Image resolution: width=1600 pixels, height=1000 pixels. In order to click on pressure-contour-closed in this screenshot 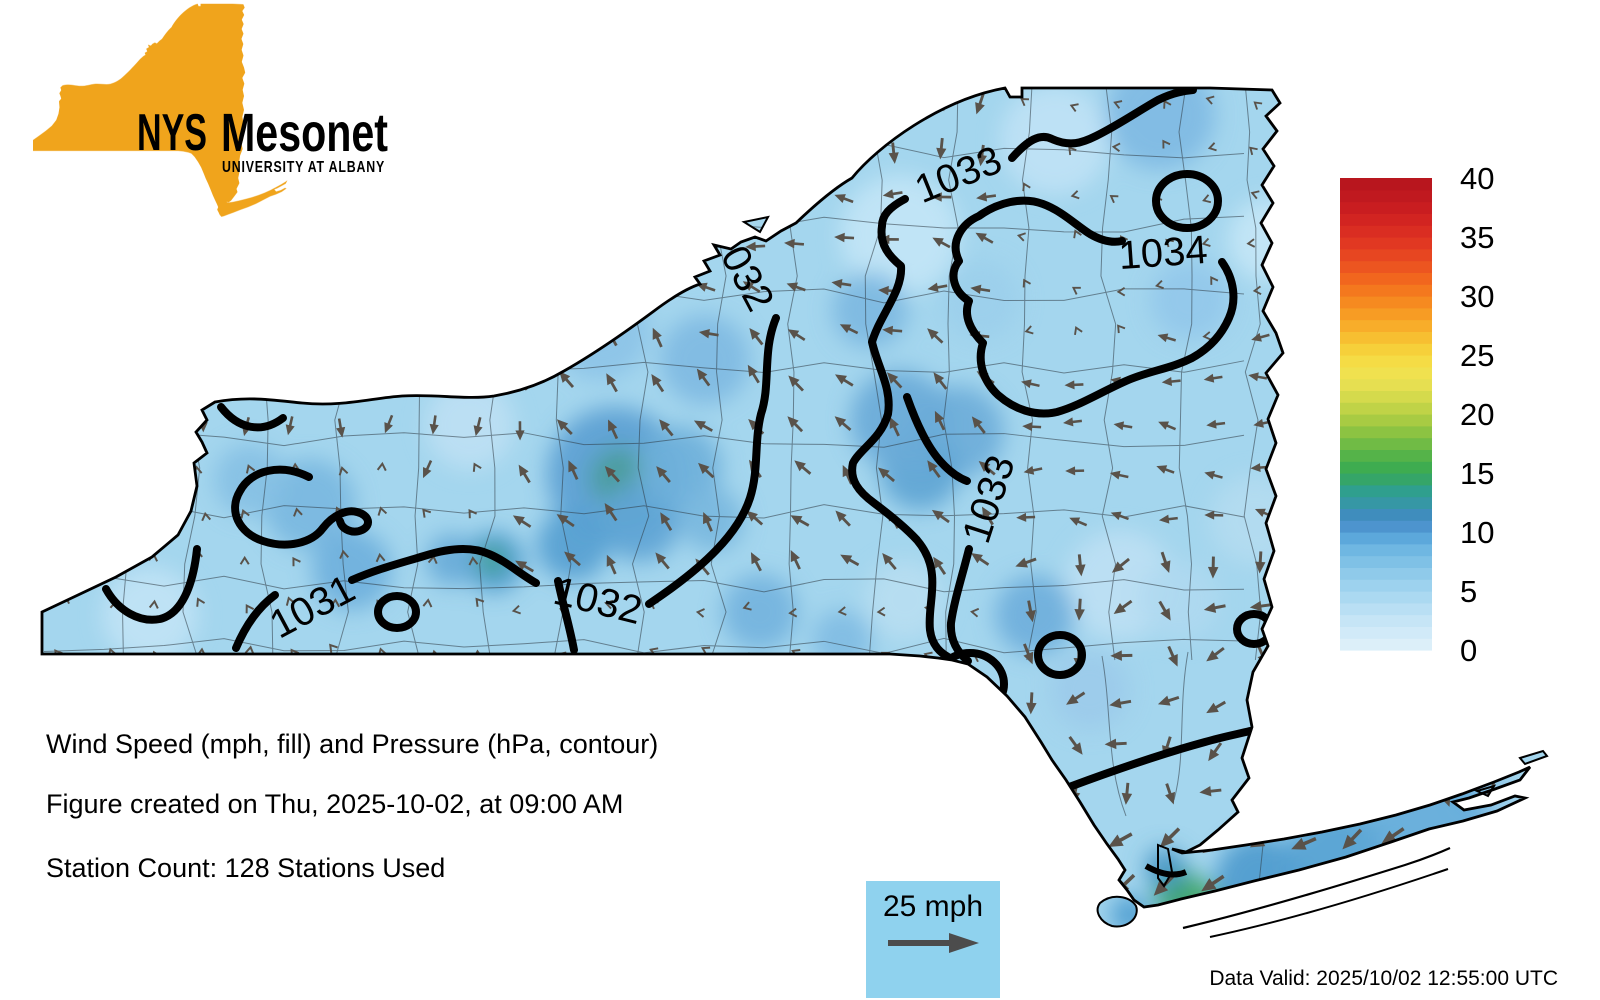, I will do `click(1060, 655)`.